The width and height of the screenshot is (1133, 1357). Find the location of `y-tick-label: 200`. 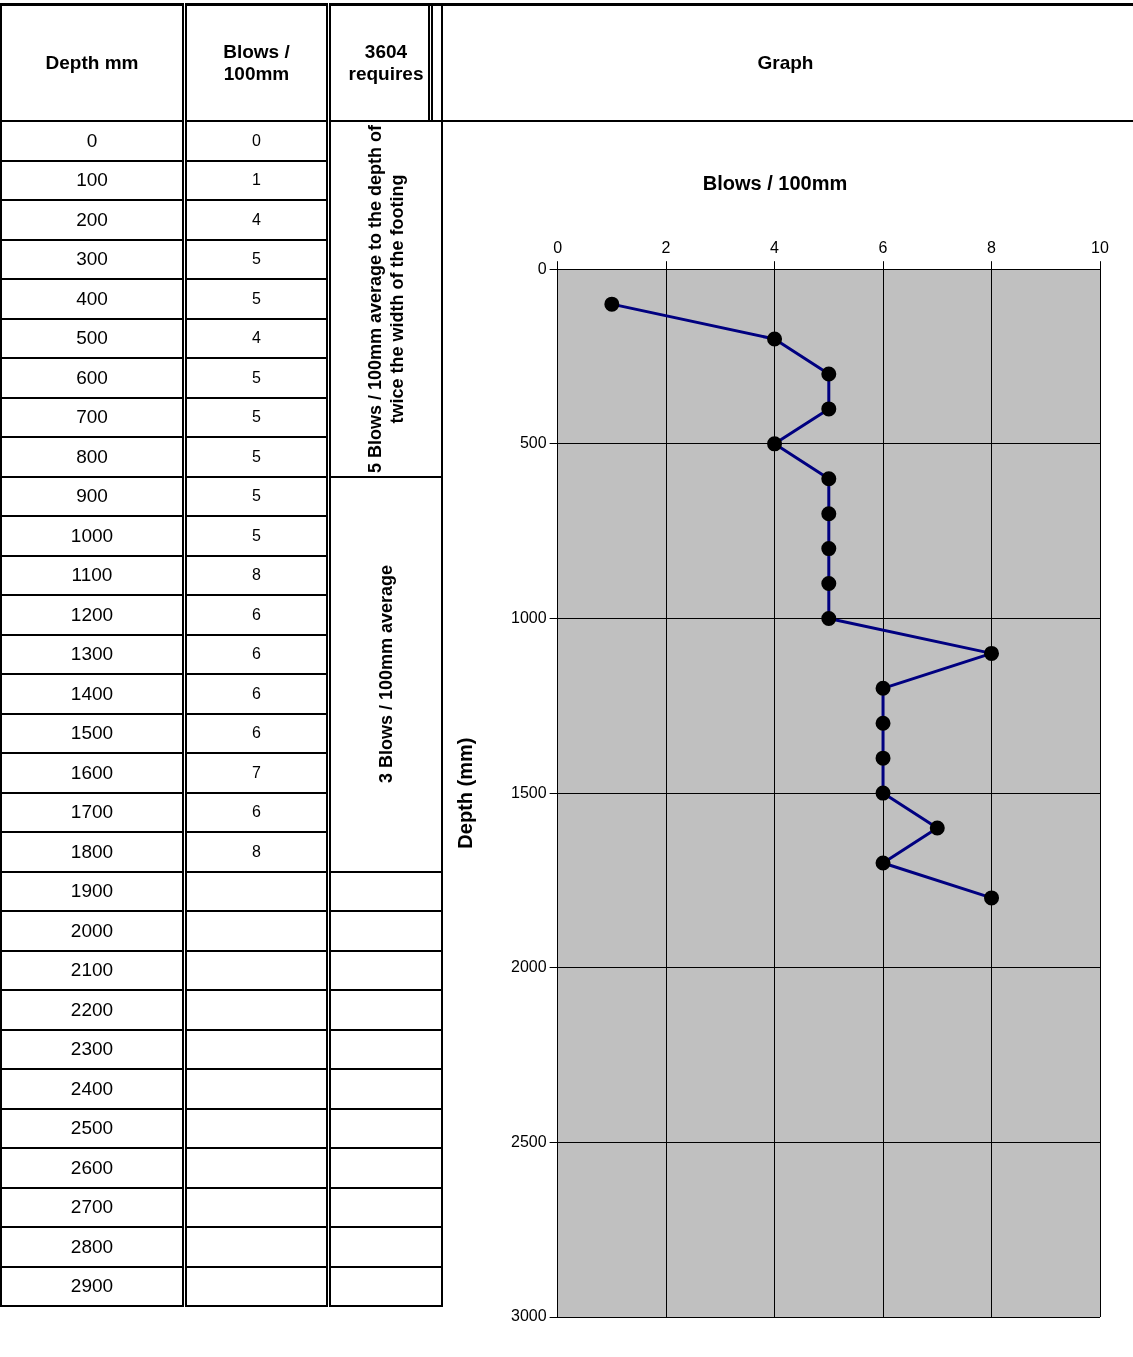

y-tick-label: 200 is located at coordinates (93, 220).